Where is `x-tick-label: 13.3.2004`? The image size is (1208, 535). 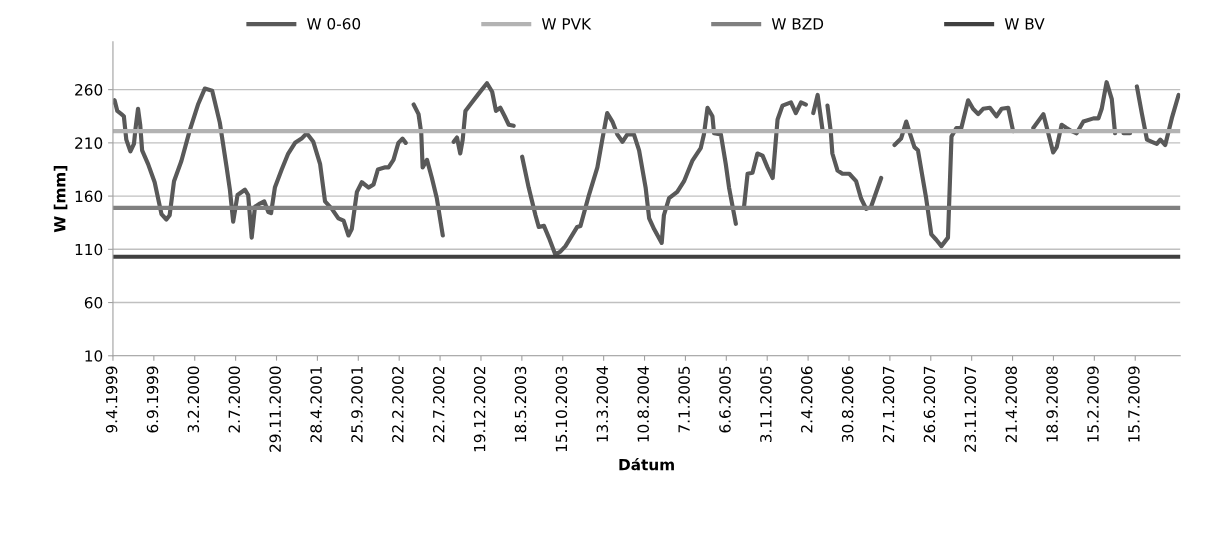 x-tick-label: 13.3.2004 is located at coordinates (602, 404).